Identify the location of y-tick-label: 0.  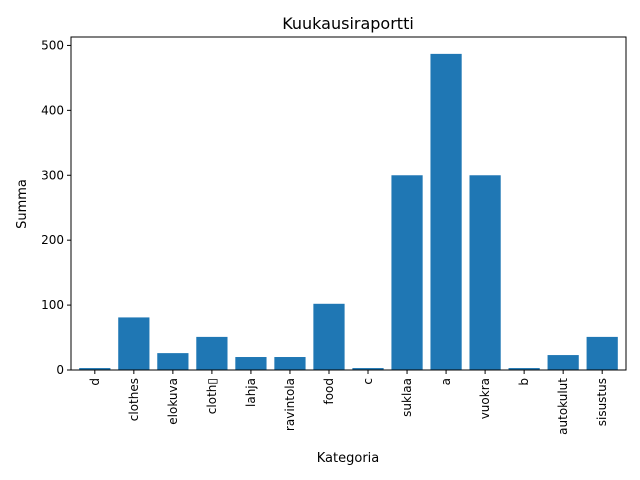
(60, 370).